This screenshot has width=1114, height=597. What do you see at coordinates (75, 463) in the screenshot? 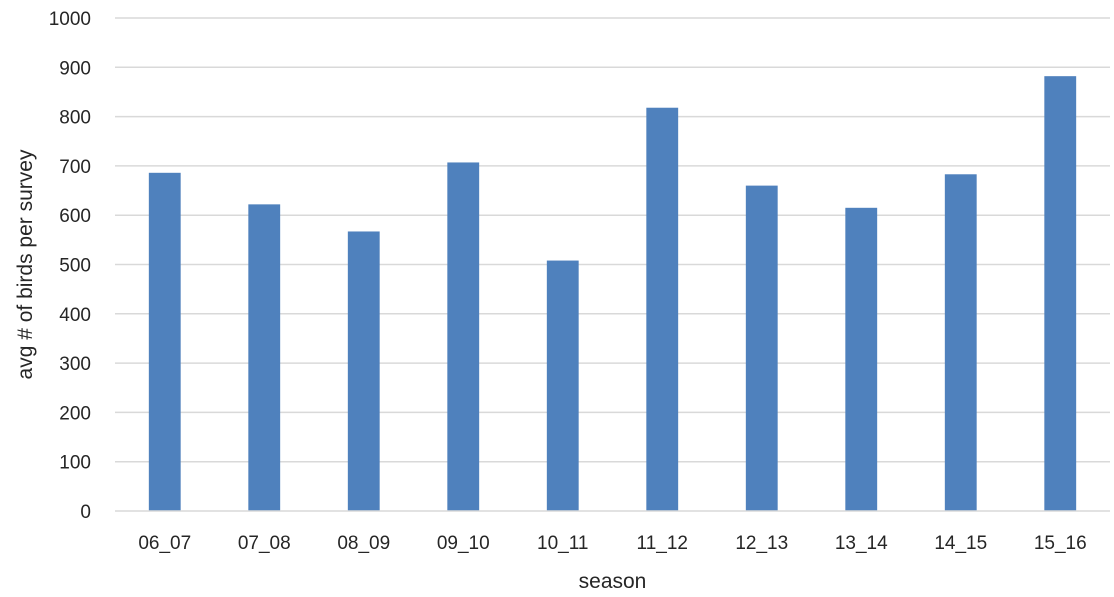
I see `y-tick-label: 100` at bounding box center [75, 463].